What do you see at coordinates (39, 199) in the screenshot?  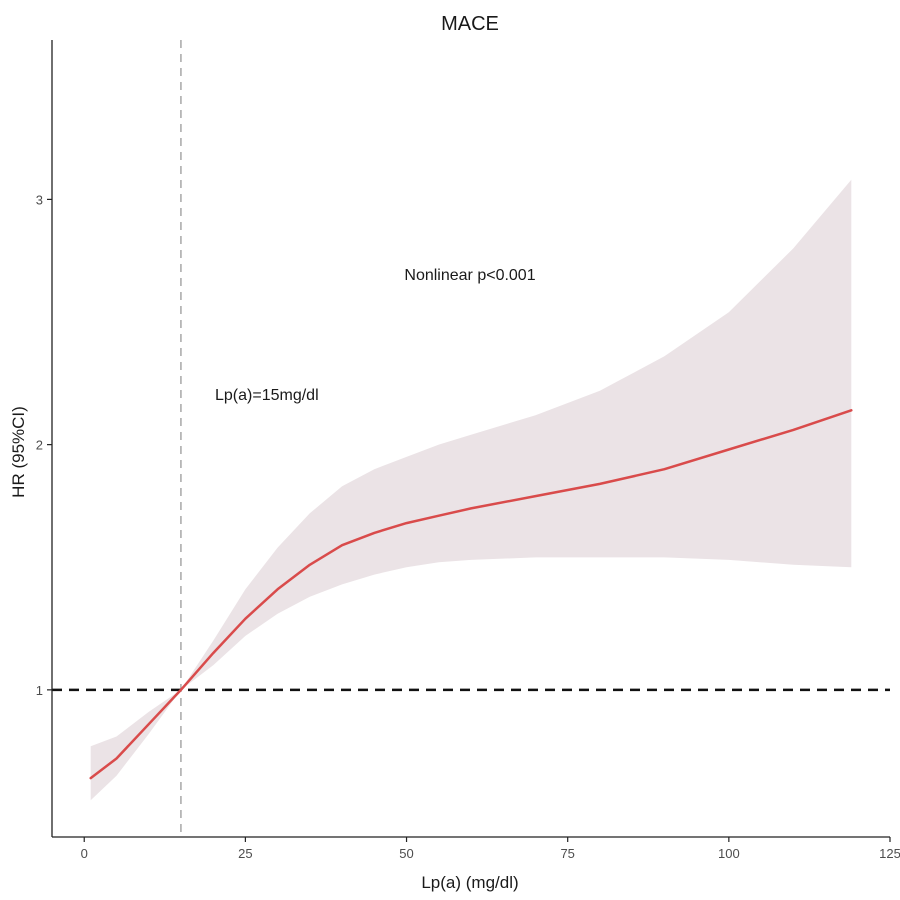 I see `y-tick-label: 3` at bounding box center [39, 199].